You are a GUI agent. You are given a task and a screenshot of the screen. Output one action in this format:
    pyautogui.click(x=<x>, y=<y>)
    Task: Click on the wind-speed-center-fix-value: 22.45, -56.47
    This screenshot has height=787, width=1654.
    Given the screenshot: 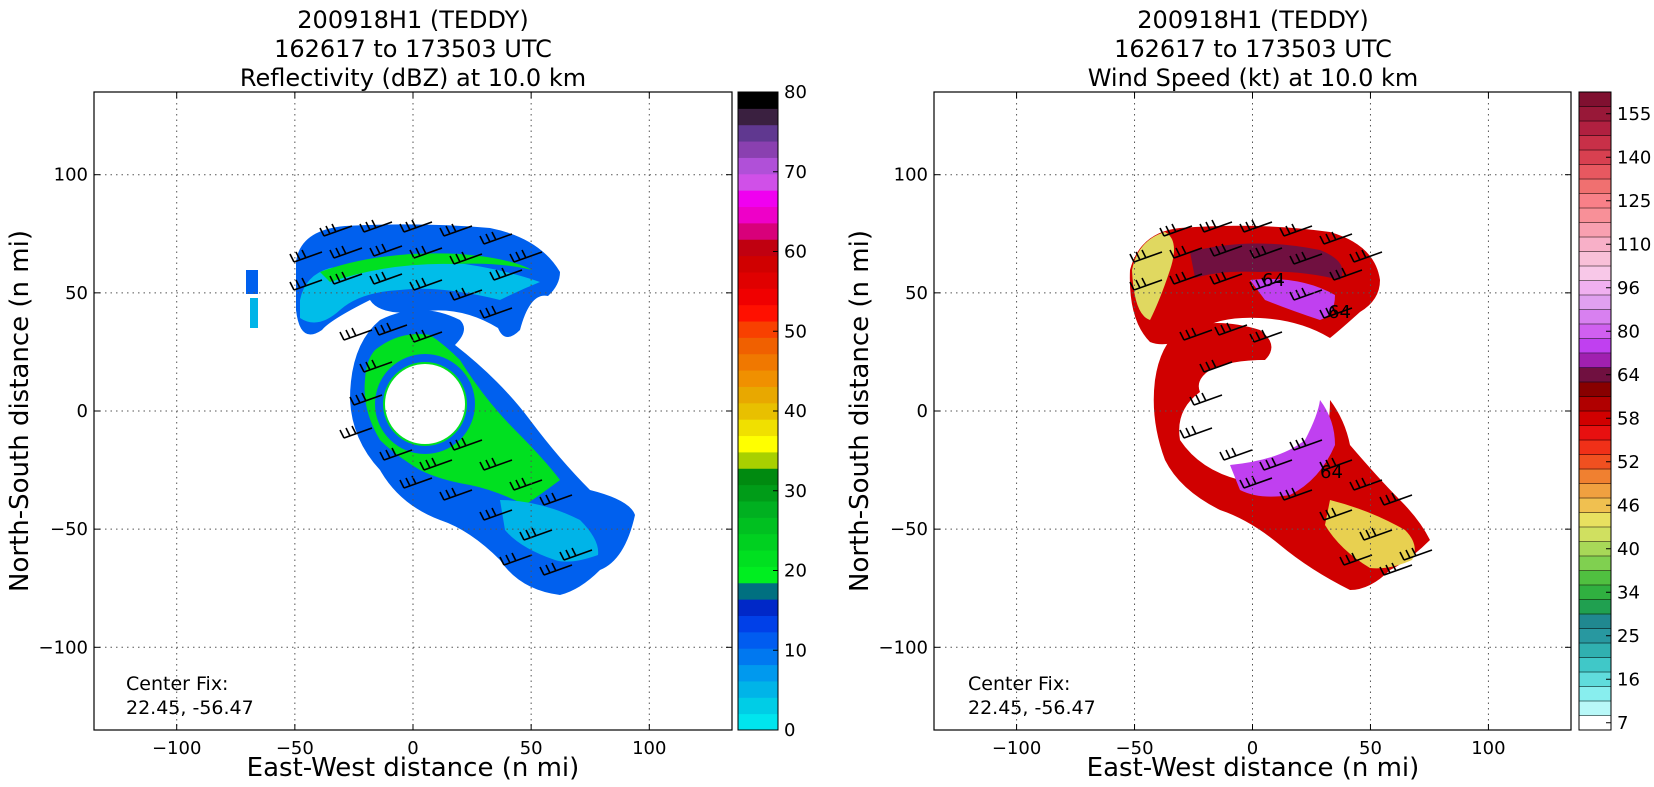 What is the action you would take?
    pyautogui.click(x=1032, y=708)
    